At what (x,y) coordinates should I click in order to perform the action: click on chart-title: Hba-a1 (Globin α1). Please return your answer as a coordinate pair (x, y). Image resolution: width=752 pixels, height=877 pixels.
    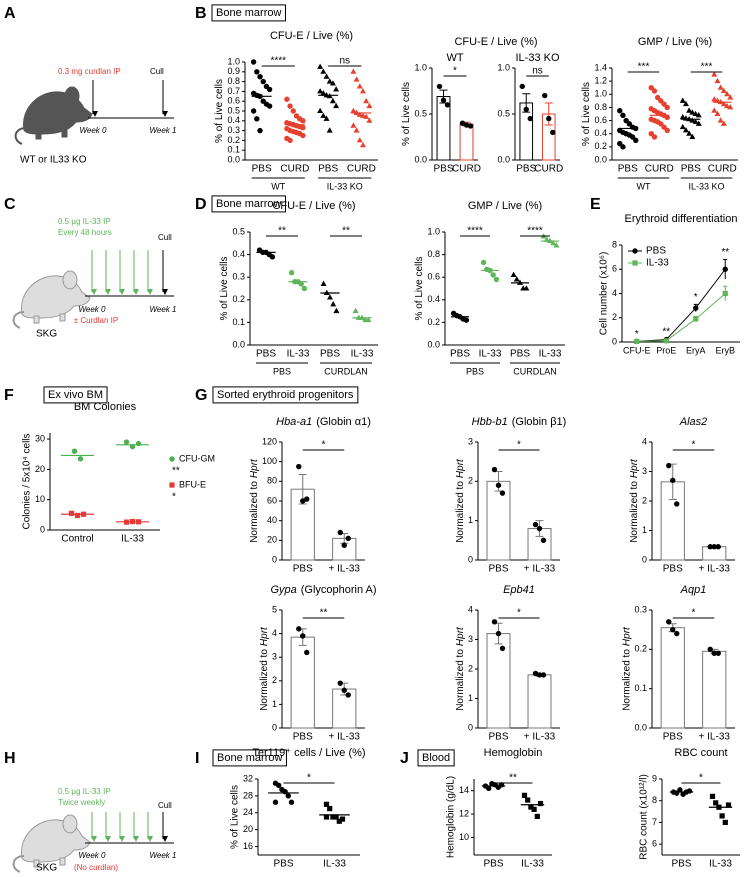
    Looking at the image, I should click on (323, 422).